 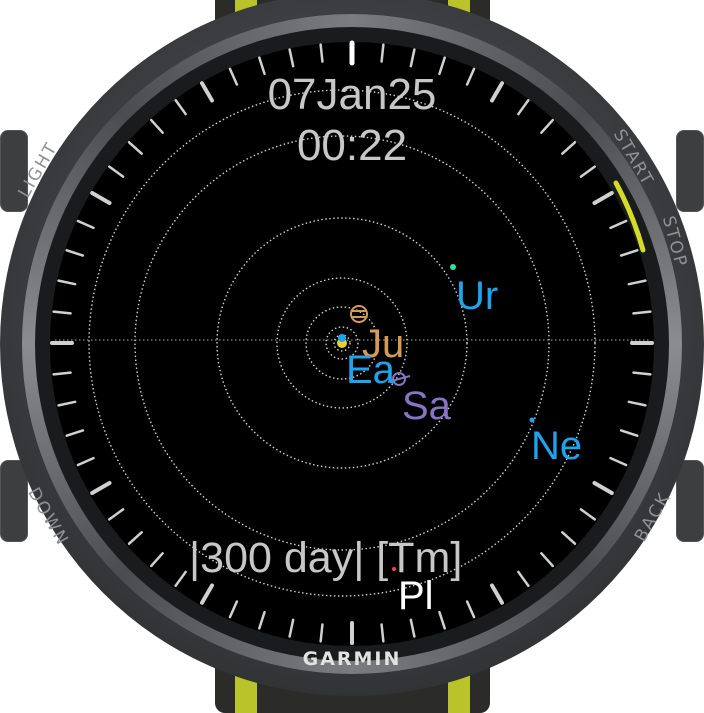 I want to click on orbit-jupiter, so click(x=342, y=343).